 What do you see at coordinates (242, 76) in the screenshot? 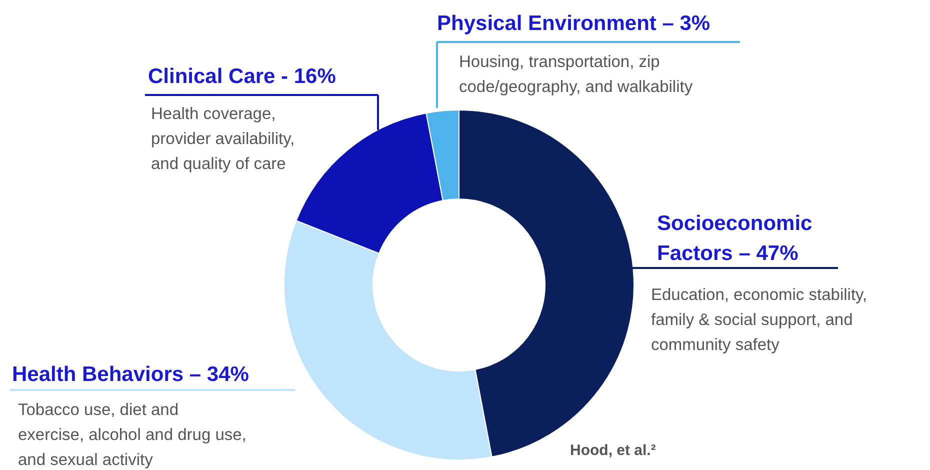
I see `slice-label: Clinical Care - 16%` at bounding box center [242, 76].